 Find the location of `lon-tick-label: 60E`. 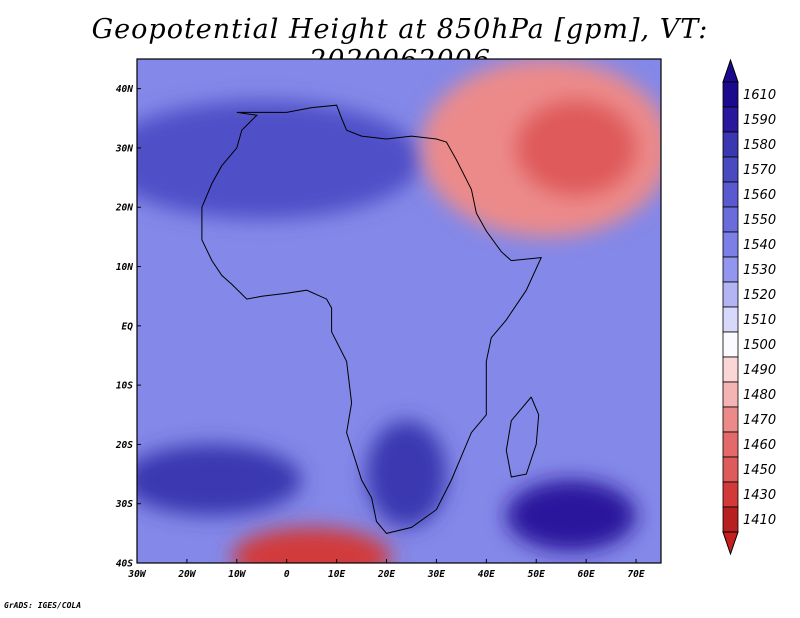

lon-tick-label: 60E is located at coordinates (586, 574).